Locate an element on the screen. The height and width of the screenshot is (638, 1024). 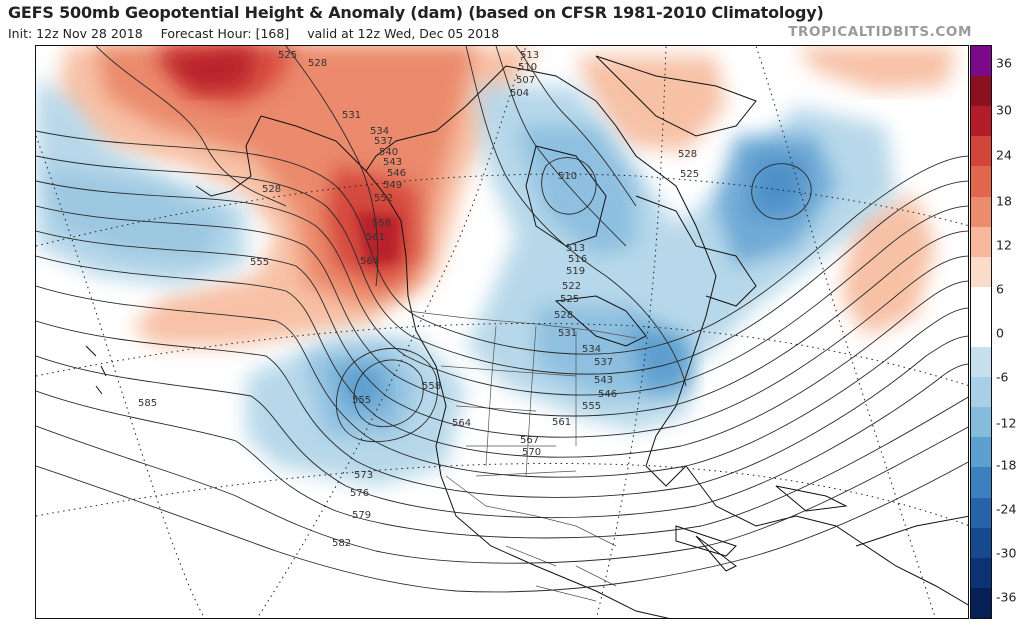
contour-label: 522 is located at coordinates (571, 286).